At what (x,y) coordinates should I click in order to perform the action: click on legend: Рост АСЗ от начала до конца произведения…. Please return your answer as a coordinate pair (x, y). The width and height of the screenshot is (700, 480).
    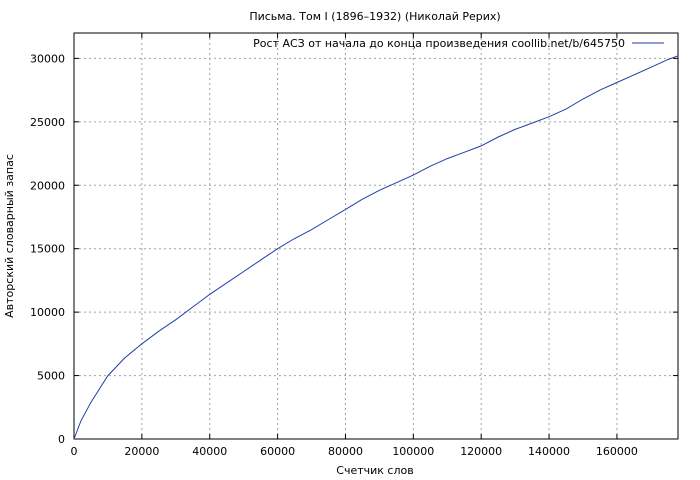
    Looking at the image, I should click on (458, 43).